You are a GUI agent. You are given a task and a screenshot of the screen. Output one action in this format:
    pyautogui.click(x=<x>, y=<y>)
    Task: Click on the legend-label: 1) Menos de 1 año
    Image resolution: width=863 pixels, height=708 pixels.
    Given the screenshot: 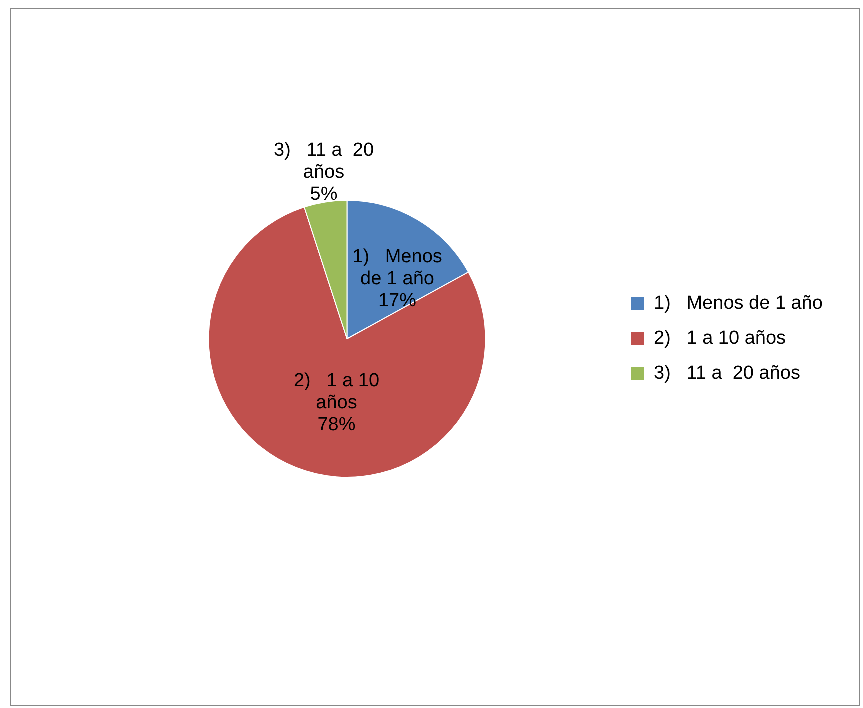 What is the action you would take?
    pyautogui.click(x=739, y=303)
    